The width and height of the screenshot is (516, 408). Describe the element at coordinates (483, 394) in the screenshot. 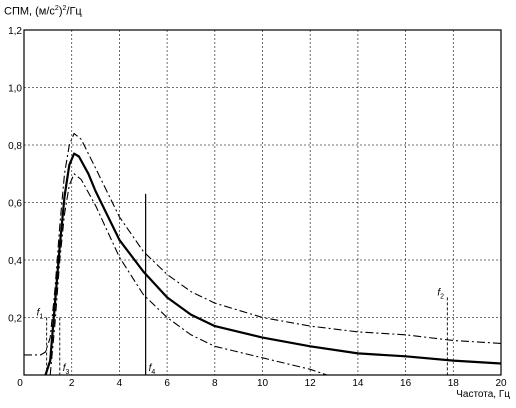

I see `x-axis-label: Частота, Гц` at that location.